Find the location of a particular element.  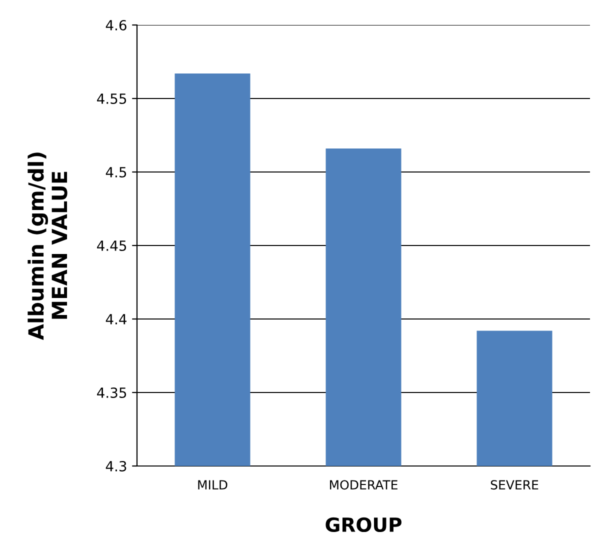

y-tick-label: 4.5 is located at coordinates (116, 172).